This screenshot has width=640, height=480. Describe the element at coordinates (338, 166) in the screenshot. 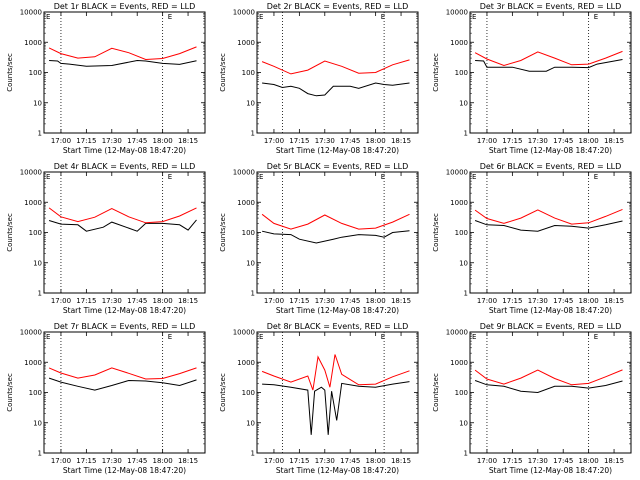

I see `chart-title: Det 5r BLACK = Events, RED = LLD` at that location.